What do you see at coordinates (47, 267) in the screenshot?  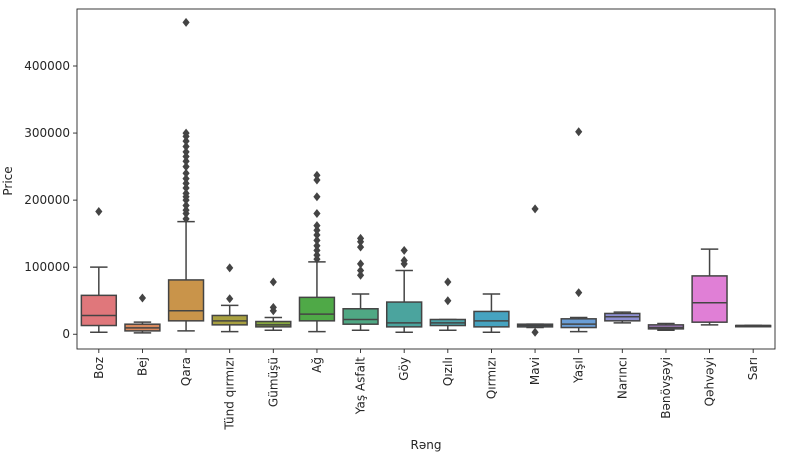 I see `y-tick-label: 100000` at bounding box center [47, 267].